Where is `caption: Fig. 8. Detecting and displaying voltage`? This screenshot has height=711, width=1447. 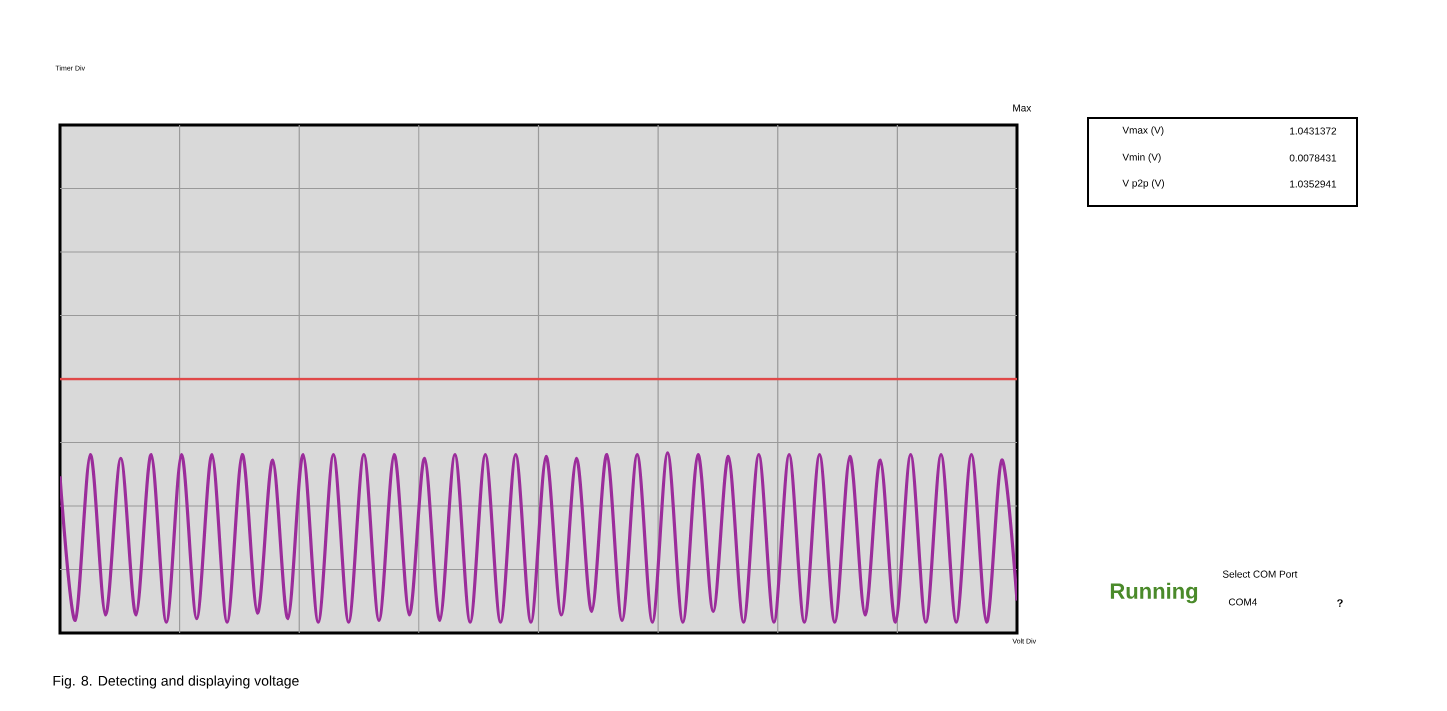 caption: Fig. 8. Detecting and displaying voltage is located at coordinates (176, 682).